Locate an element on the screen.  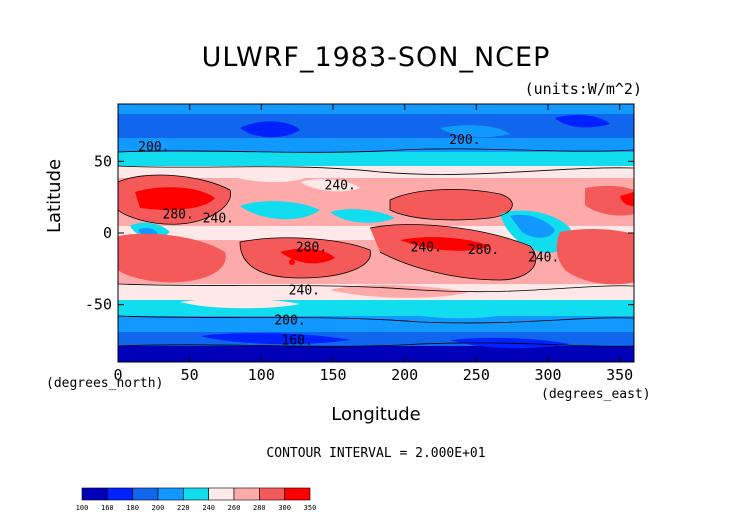
x-tick-label: 100 is located at coordinates (261, 375).